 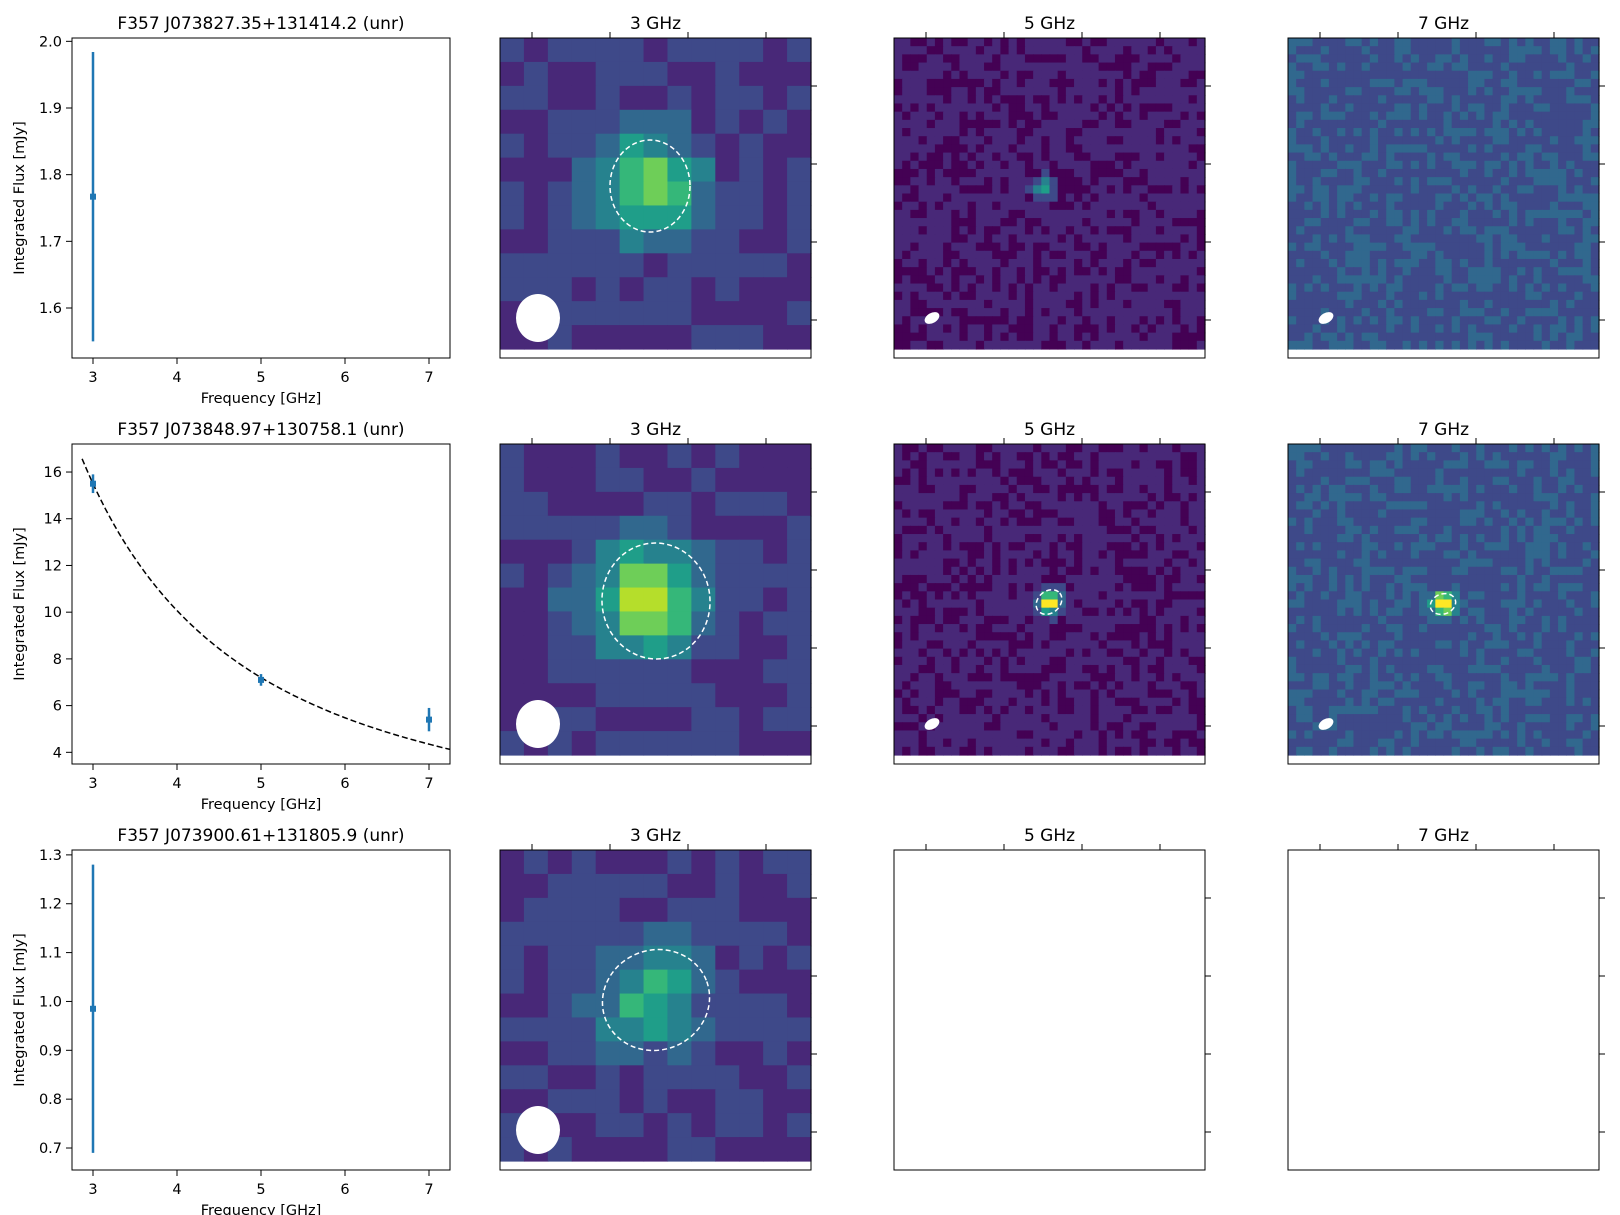 What do you see at coordinates (1049, 430) in the screenshot?
I see `image-title: 5 GHz` at bounding box center [1049, 430].